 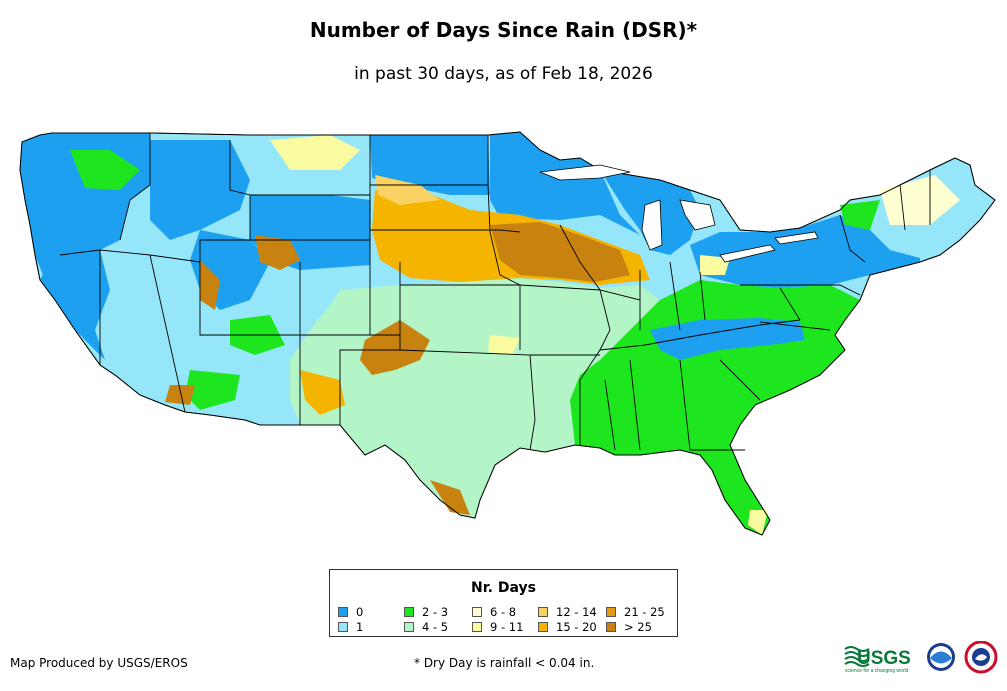 What do you see at coordinates (426, 626) in the screenshot?
I see `legend-item-4-5: 4 - 5` at bounding box center [426, 626].